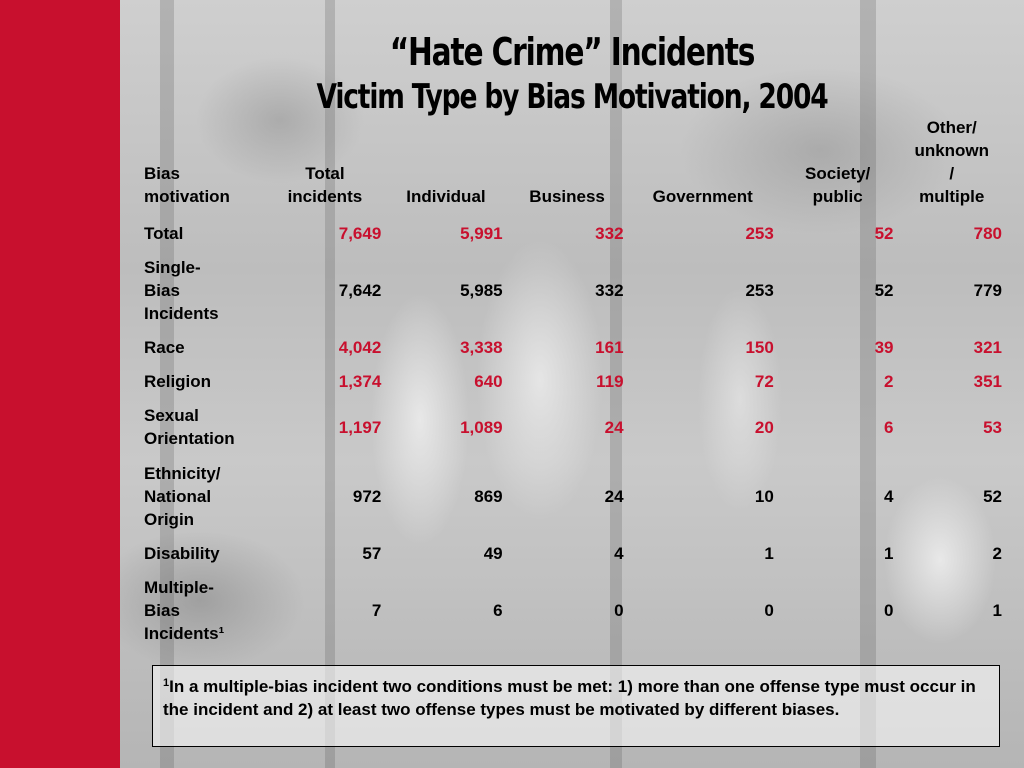 The image size is (1024, 768). What do you see at coordinates (493, 553) in the screenshot?
I see `row-value-cell: 49` at bounding box center [493, 553].